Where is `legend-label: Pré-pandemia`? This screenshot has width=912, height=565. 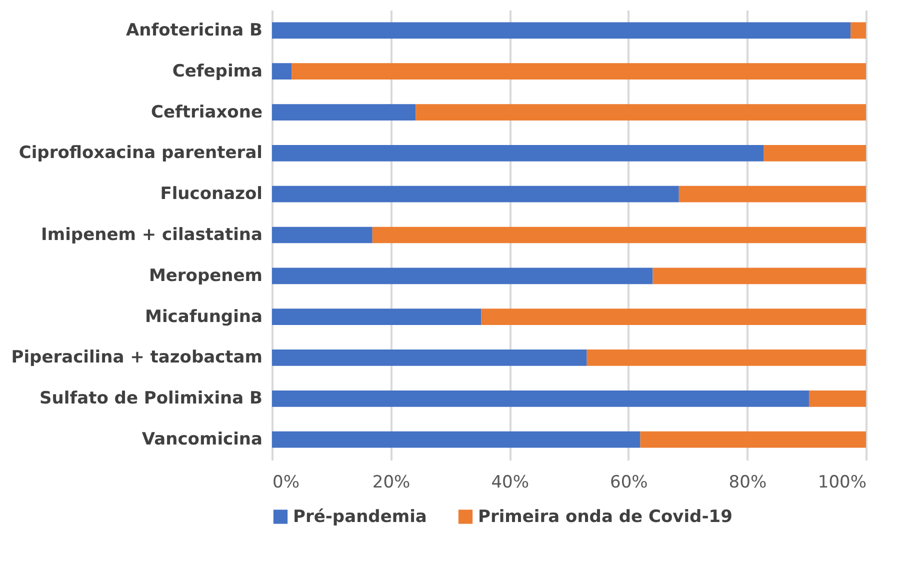 legend-label: Pré-pandemia is located at coordinates (360, 516).